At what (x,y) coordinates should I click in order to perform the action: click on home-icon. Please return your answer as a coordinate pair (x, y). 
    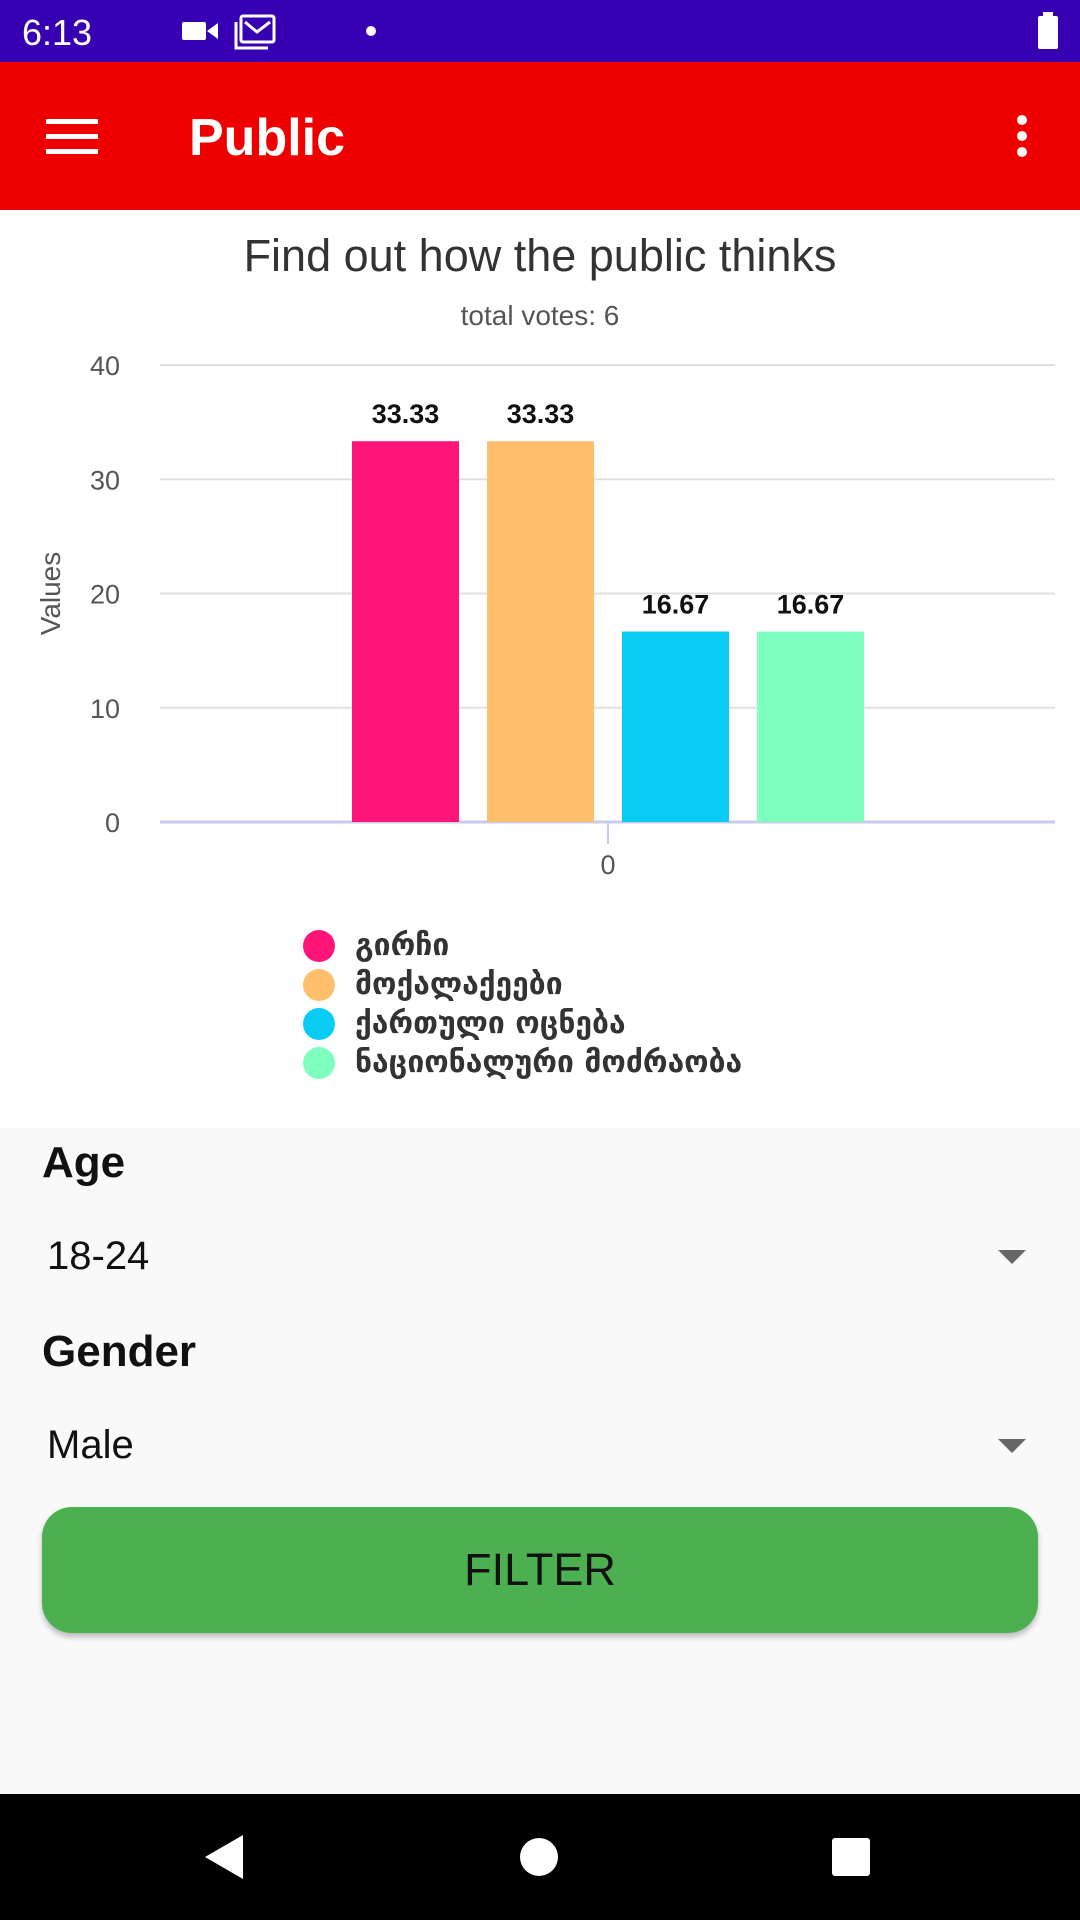
    Looking at the image, I should click on (539, 1857).